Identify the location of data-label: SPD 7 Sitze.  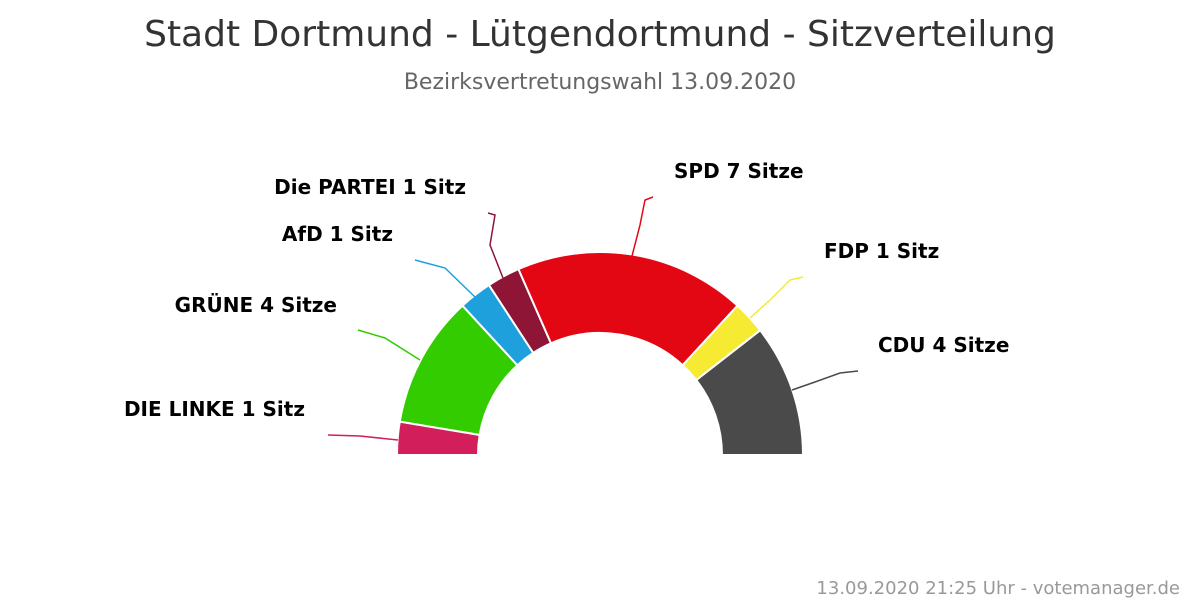
(739, 171).